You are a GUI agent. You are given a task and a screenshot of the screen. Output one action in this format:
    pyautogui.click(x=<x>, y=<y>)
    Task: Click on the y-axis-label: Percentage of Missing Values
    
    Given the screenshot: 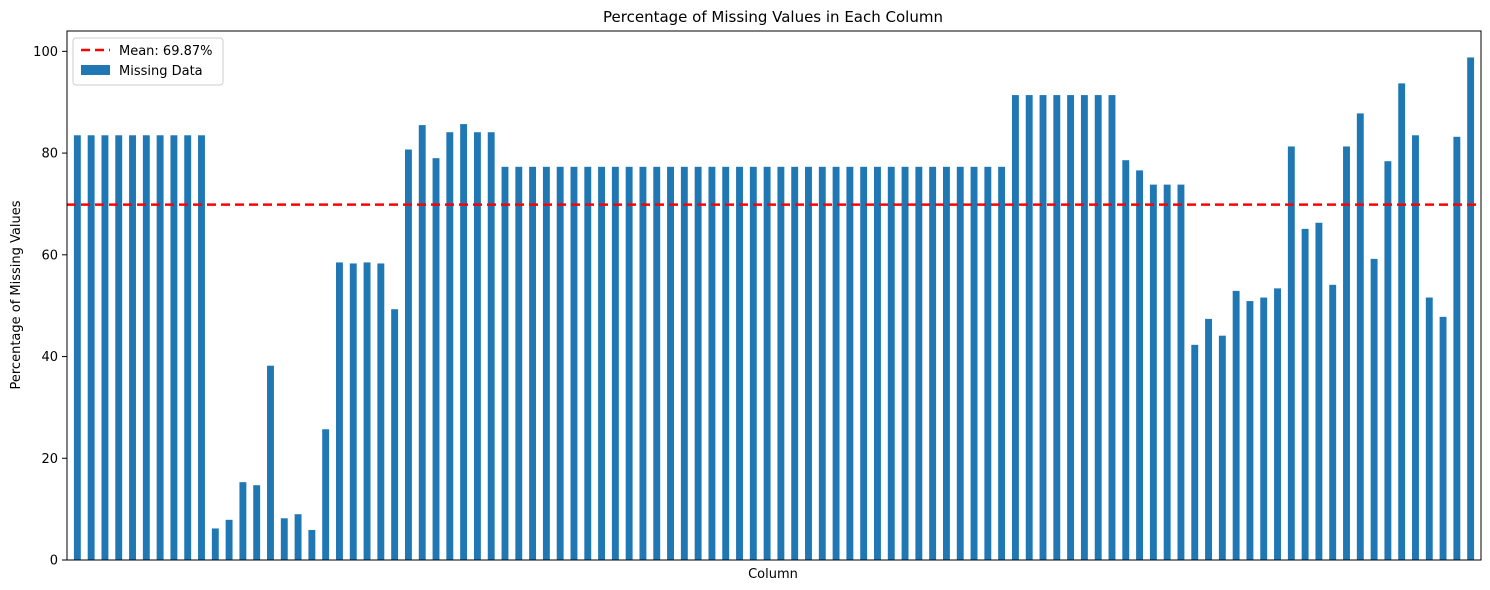 What is the action you would take?
    pyautogui.click(x=16, y=294)
    